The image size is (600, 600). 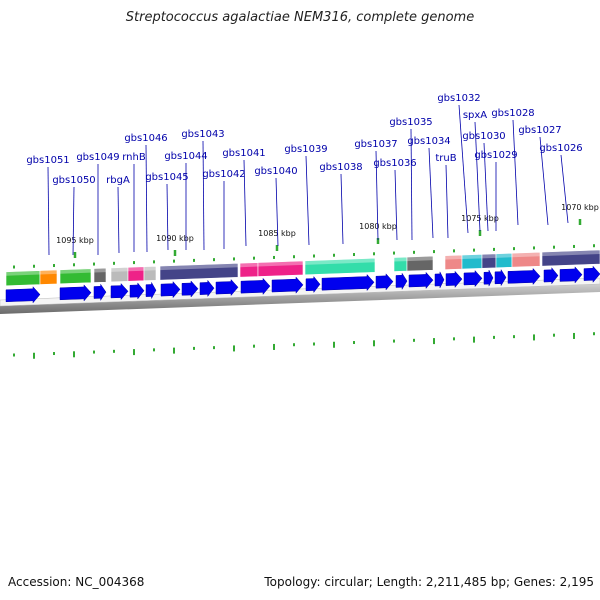 I want to click on gene-label-gbs1050: gbs1050, so click(x=73, y=180).